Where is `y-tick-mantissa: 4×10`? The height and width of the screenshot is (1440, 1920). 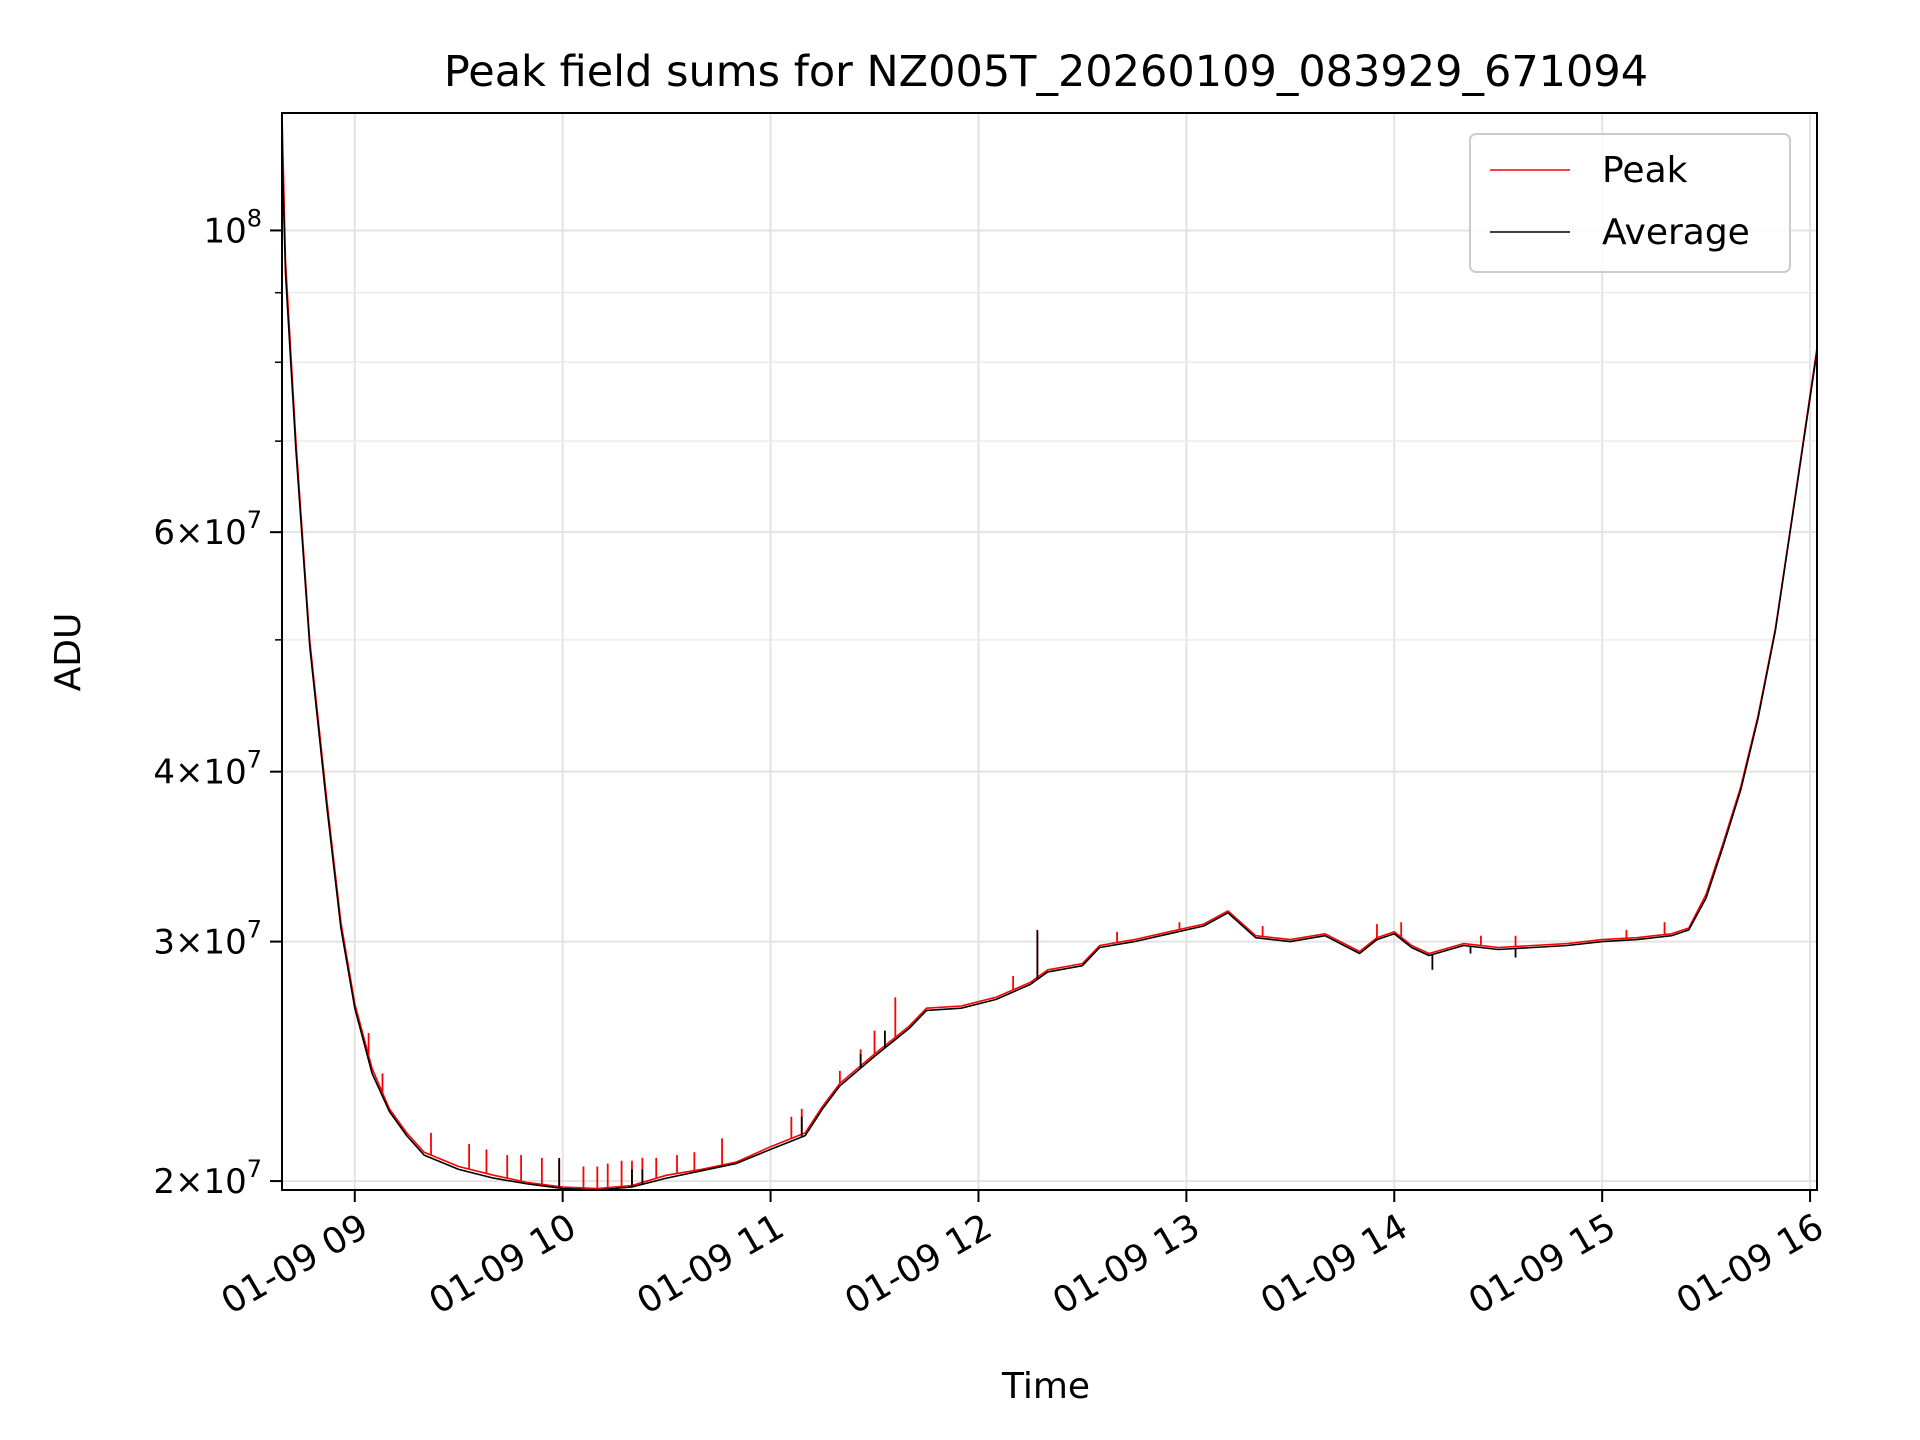 y-tick-mantissa: 4×10 is located at coordinates (199, 773).